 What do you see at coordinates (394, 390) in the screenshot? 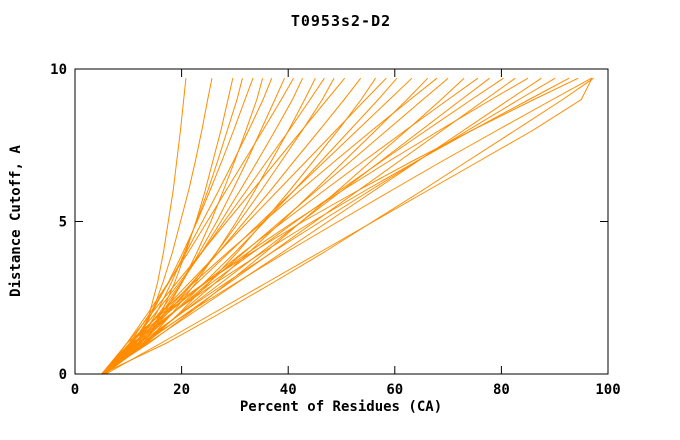
I see `x-tick-label: 60` at bounding box center [394, 390].